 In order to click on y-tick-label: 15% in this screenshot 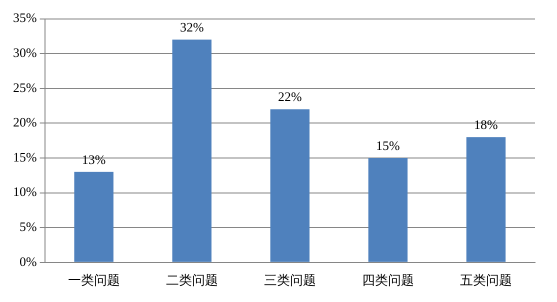, I will do `click(24, 156)`.